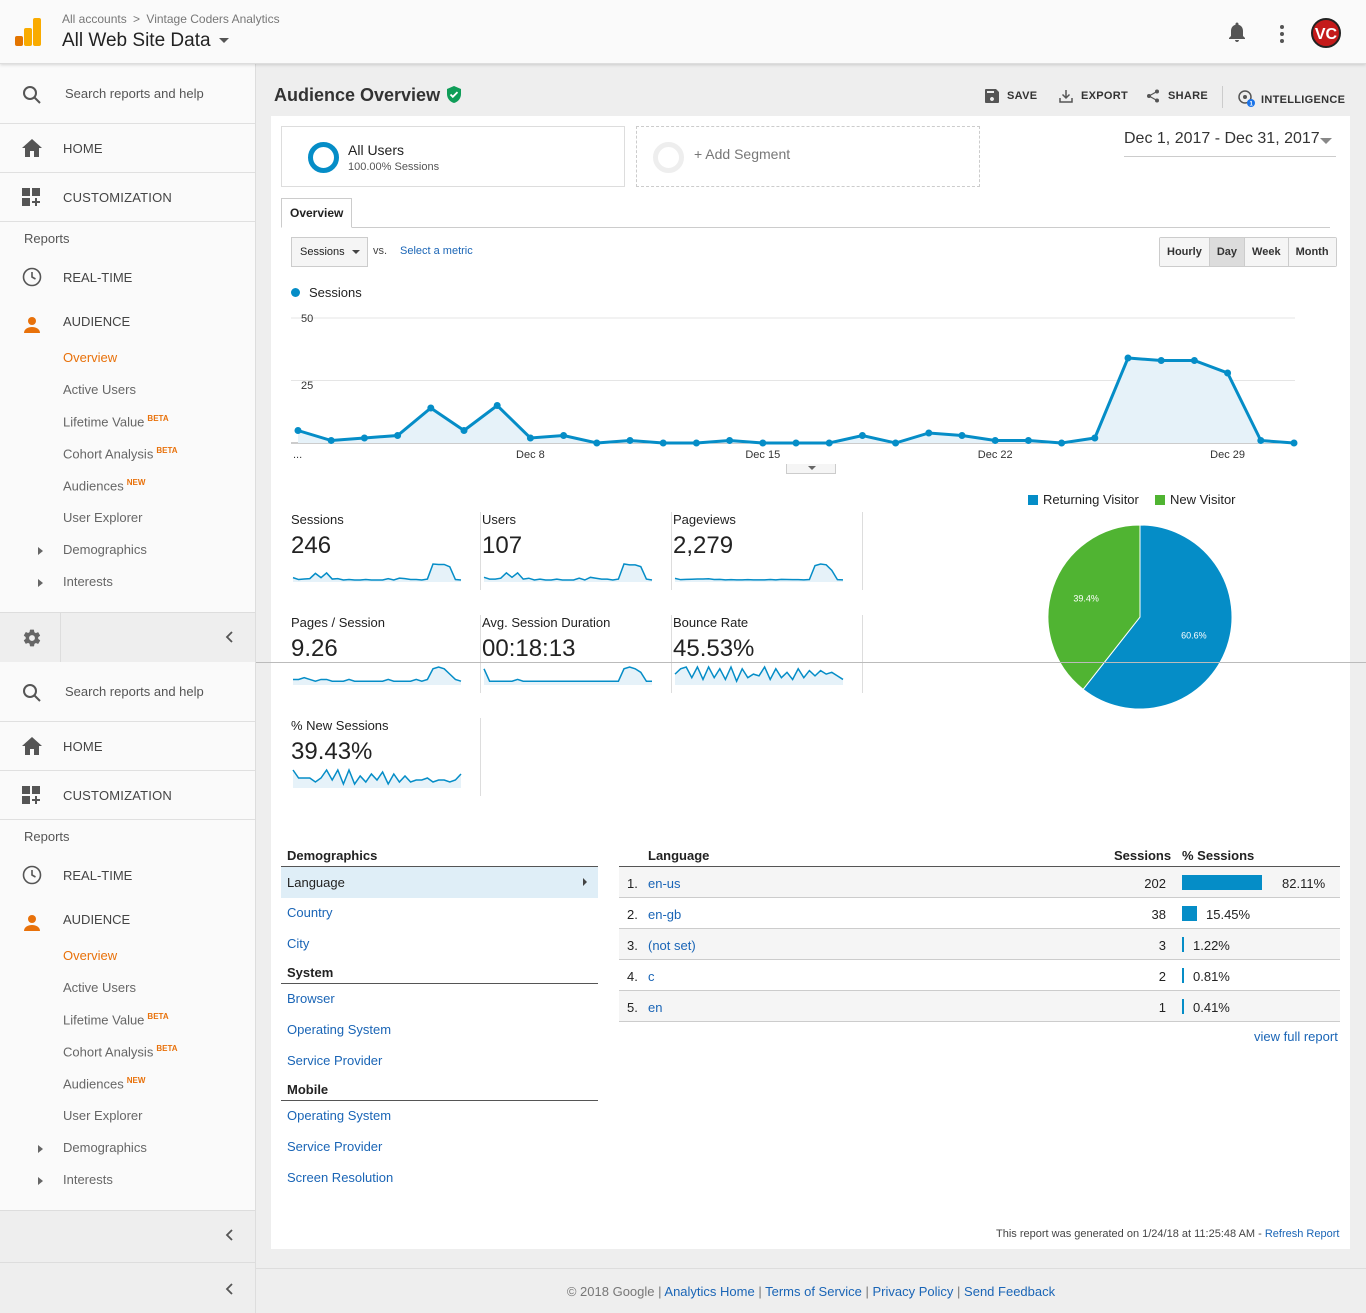 This screenshot has height=1313, width=1366. I want to click on segment-all-users: All Users 100.00% Sessions, so click(453, 156).